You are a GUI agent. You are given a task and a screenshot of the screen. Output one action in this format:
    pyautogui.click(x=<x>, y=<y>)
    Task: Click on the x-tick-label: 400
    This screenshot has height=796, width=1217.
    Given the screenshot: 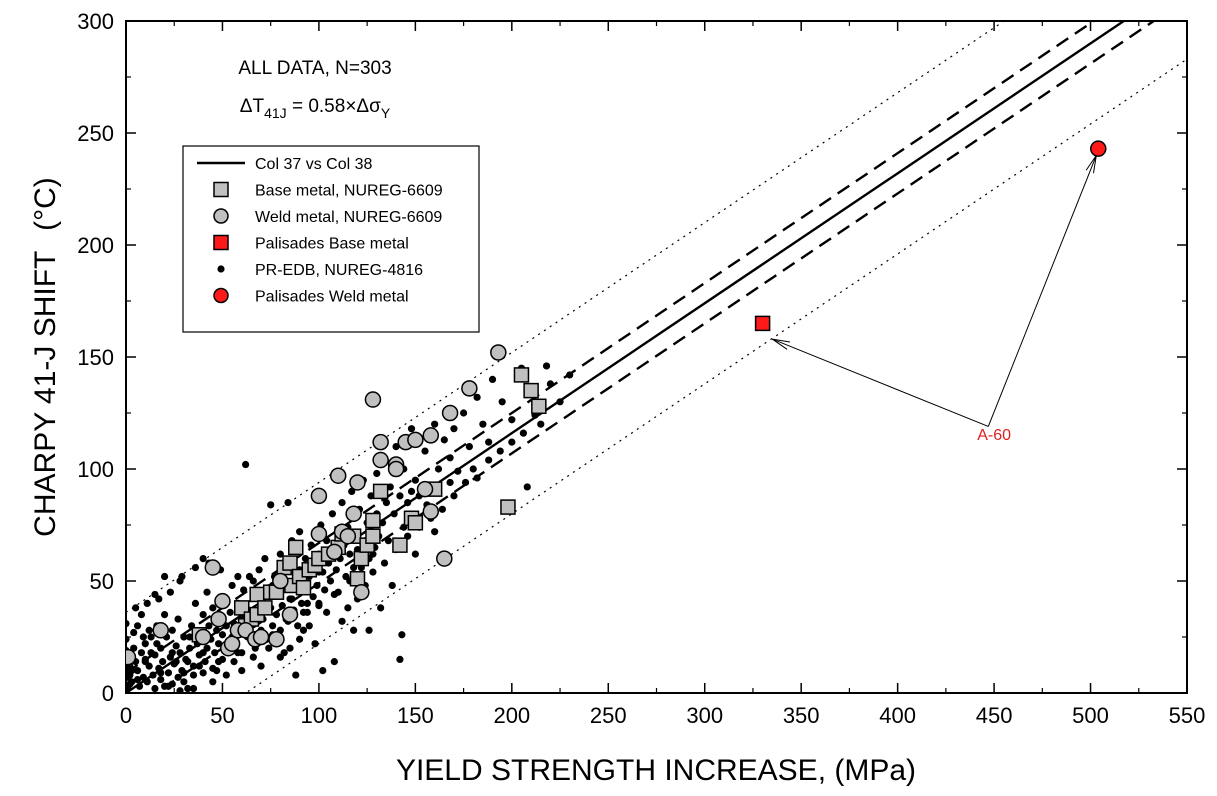 What is the action you would take?
    pyautogui.click(x=897, y=715)
    